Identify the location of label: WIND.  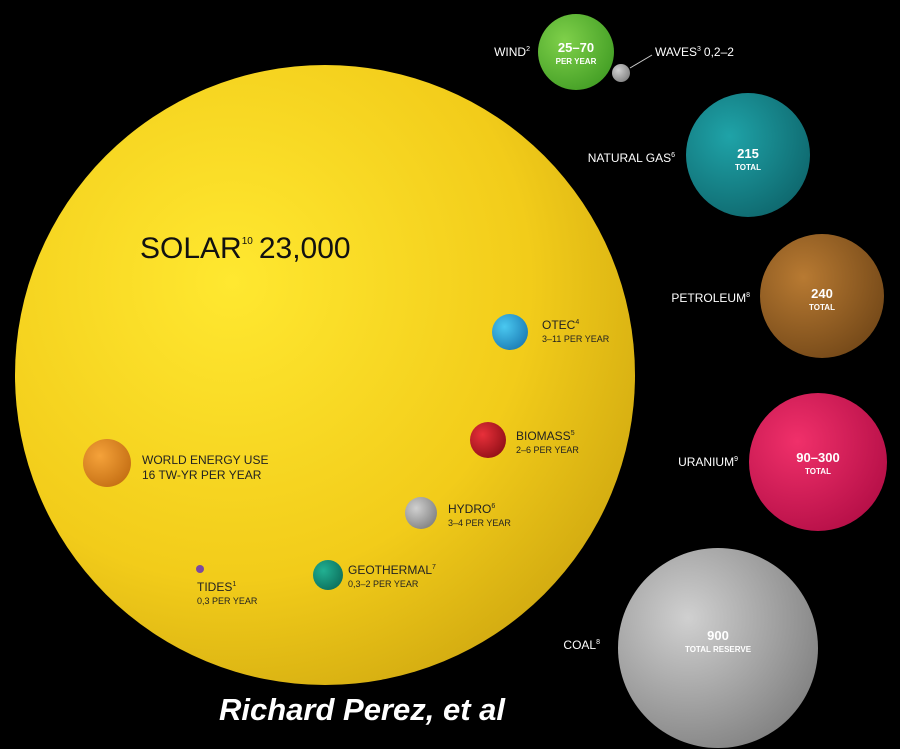
(510, 52).